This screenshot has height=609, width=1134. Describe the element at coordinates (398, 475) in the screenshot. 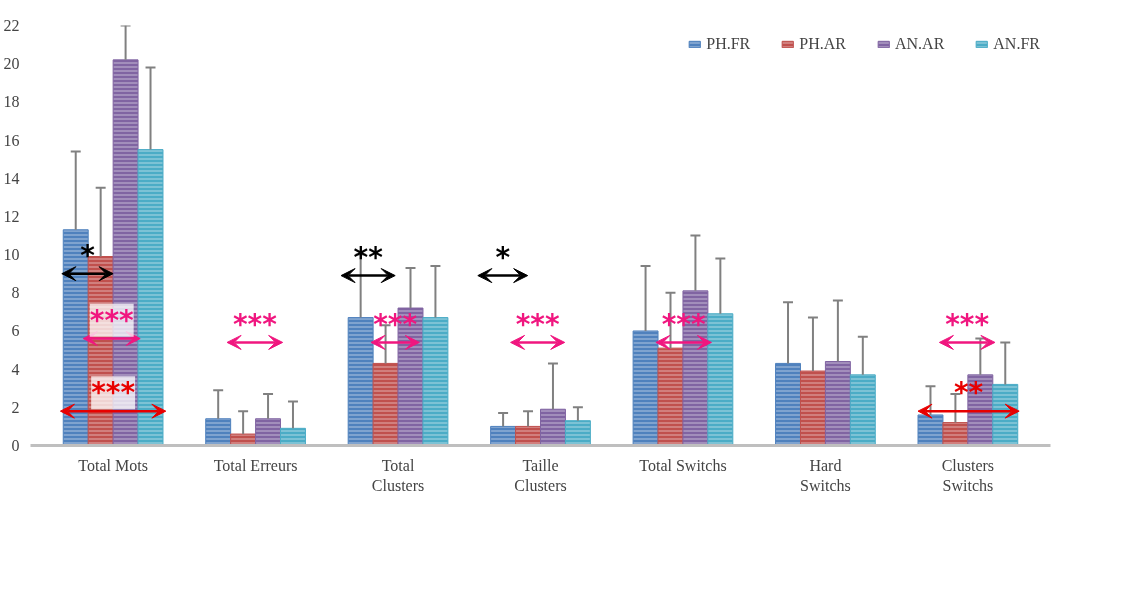

I see `x-tick-label: Total Clusters` at that location.